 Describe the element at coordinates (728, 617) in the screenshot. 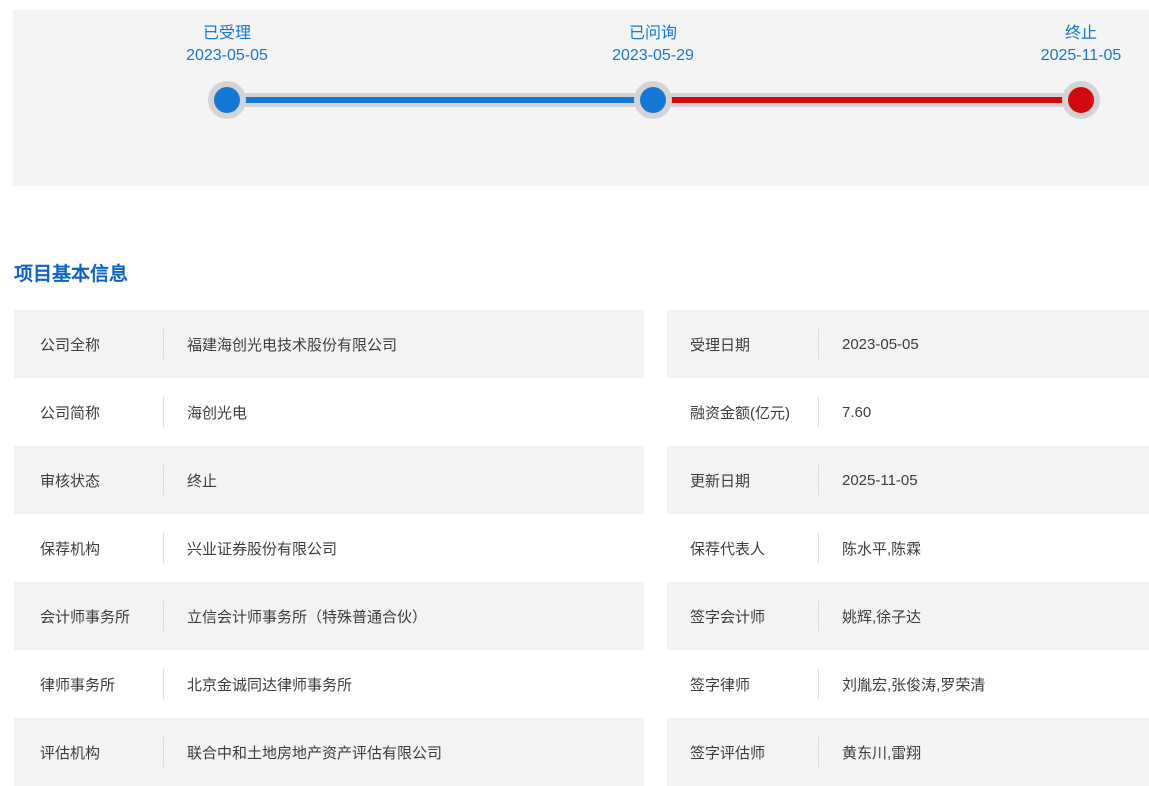

I see `field-label: 签字会计师` at that location.